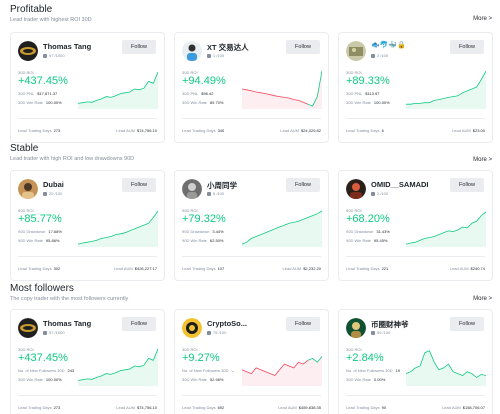 Image resolution: width=500 pixels, height=414 pixels. I want to click on metric-label: No. of New Followers 30D, so click(205, 370).